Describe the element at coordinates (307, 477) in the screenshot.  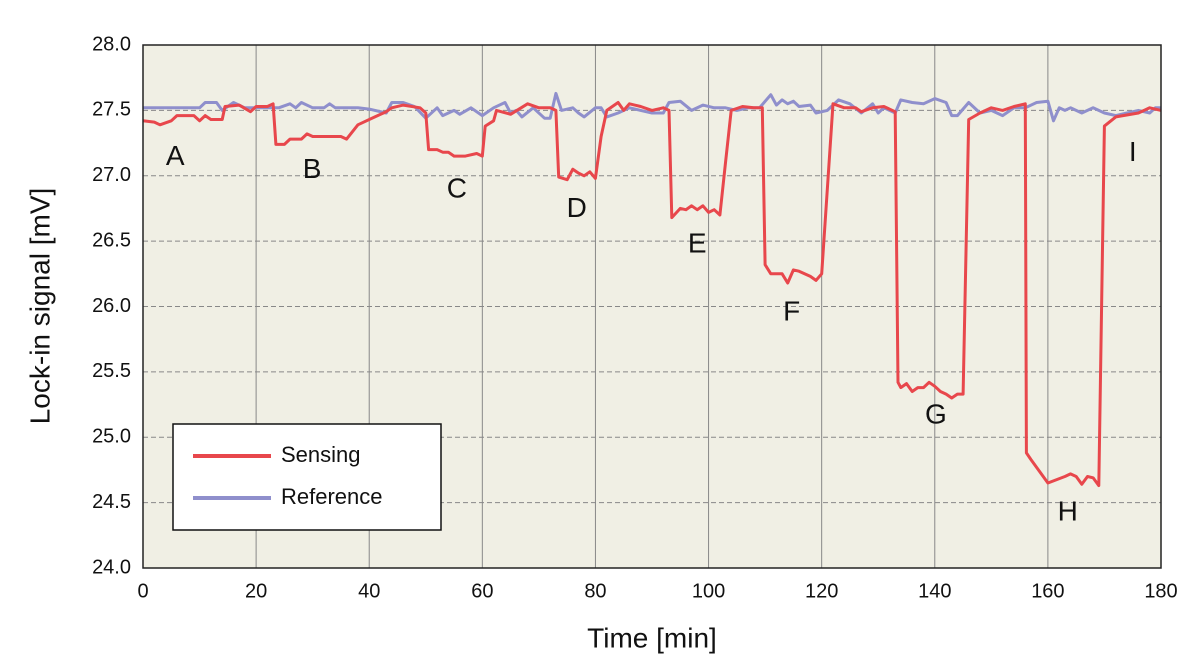
I see `legend-box` at that location.